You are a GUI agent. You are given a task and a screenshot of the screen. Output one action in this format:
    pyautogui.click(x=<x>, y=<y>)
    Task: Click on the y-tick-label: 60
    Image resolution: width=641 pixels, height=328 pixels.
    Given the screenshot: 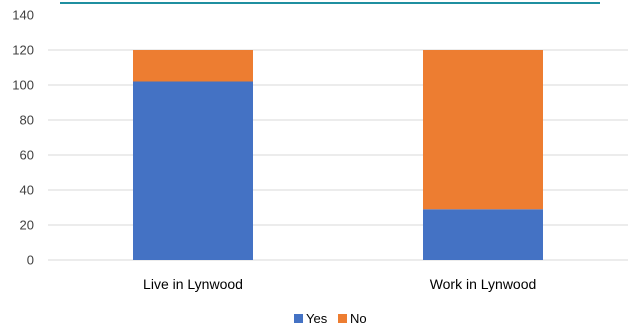 What is the action you would take?
    pyautogui.click(x=27, y=155)
    